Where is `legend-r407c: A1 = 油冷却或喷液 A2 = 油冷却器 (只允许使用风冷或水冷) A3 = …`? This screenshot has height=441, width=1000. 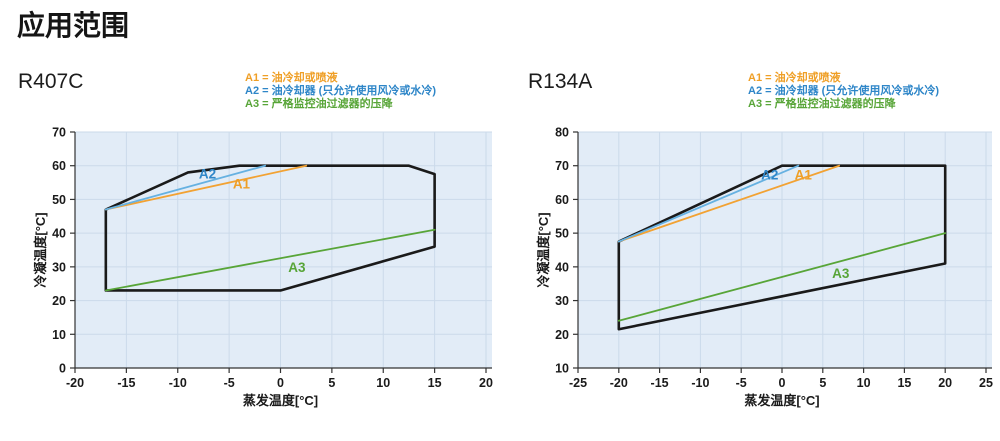 legend-r407c: A1 = 油冷却或喷液 A2 = 油冷却器 (只允许使用风冷或水冷) A3 = … is located at coordinates (375, 91).